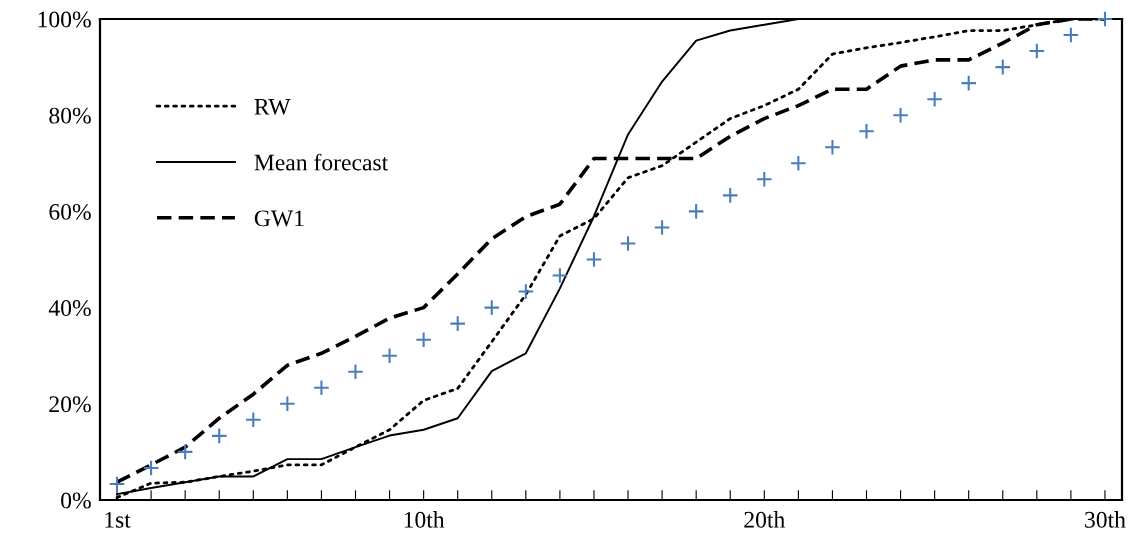 The width and height of the screenshot is (1142, 560). Describe the element at coordinates (69, 308) in the screenshot. I see `y-tick-label: 40%` at that location.